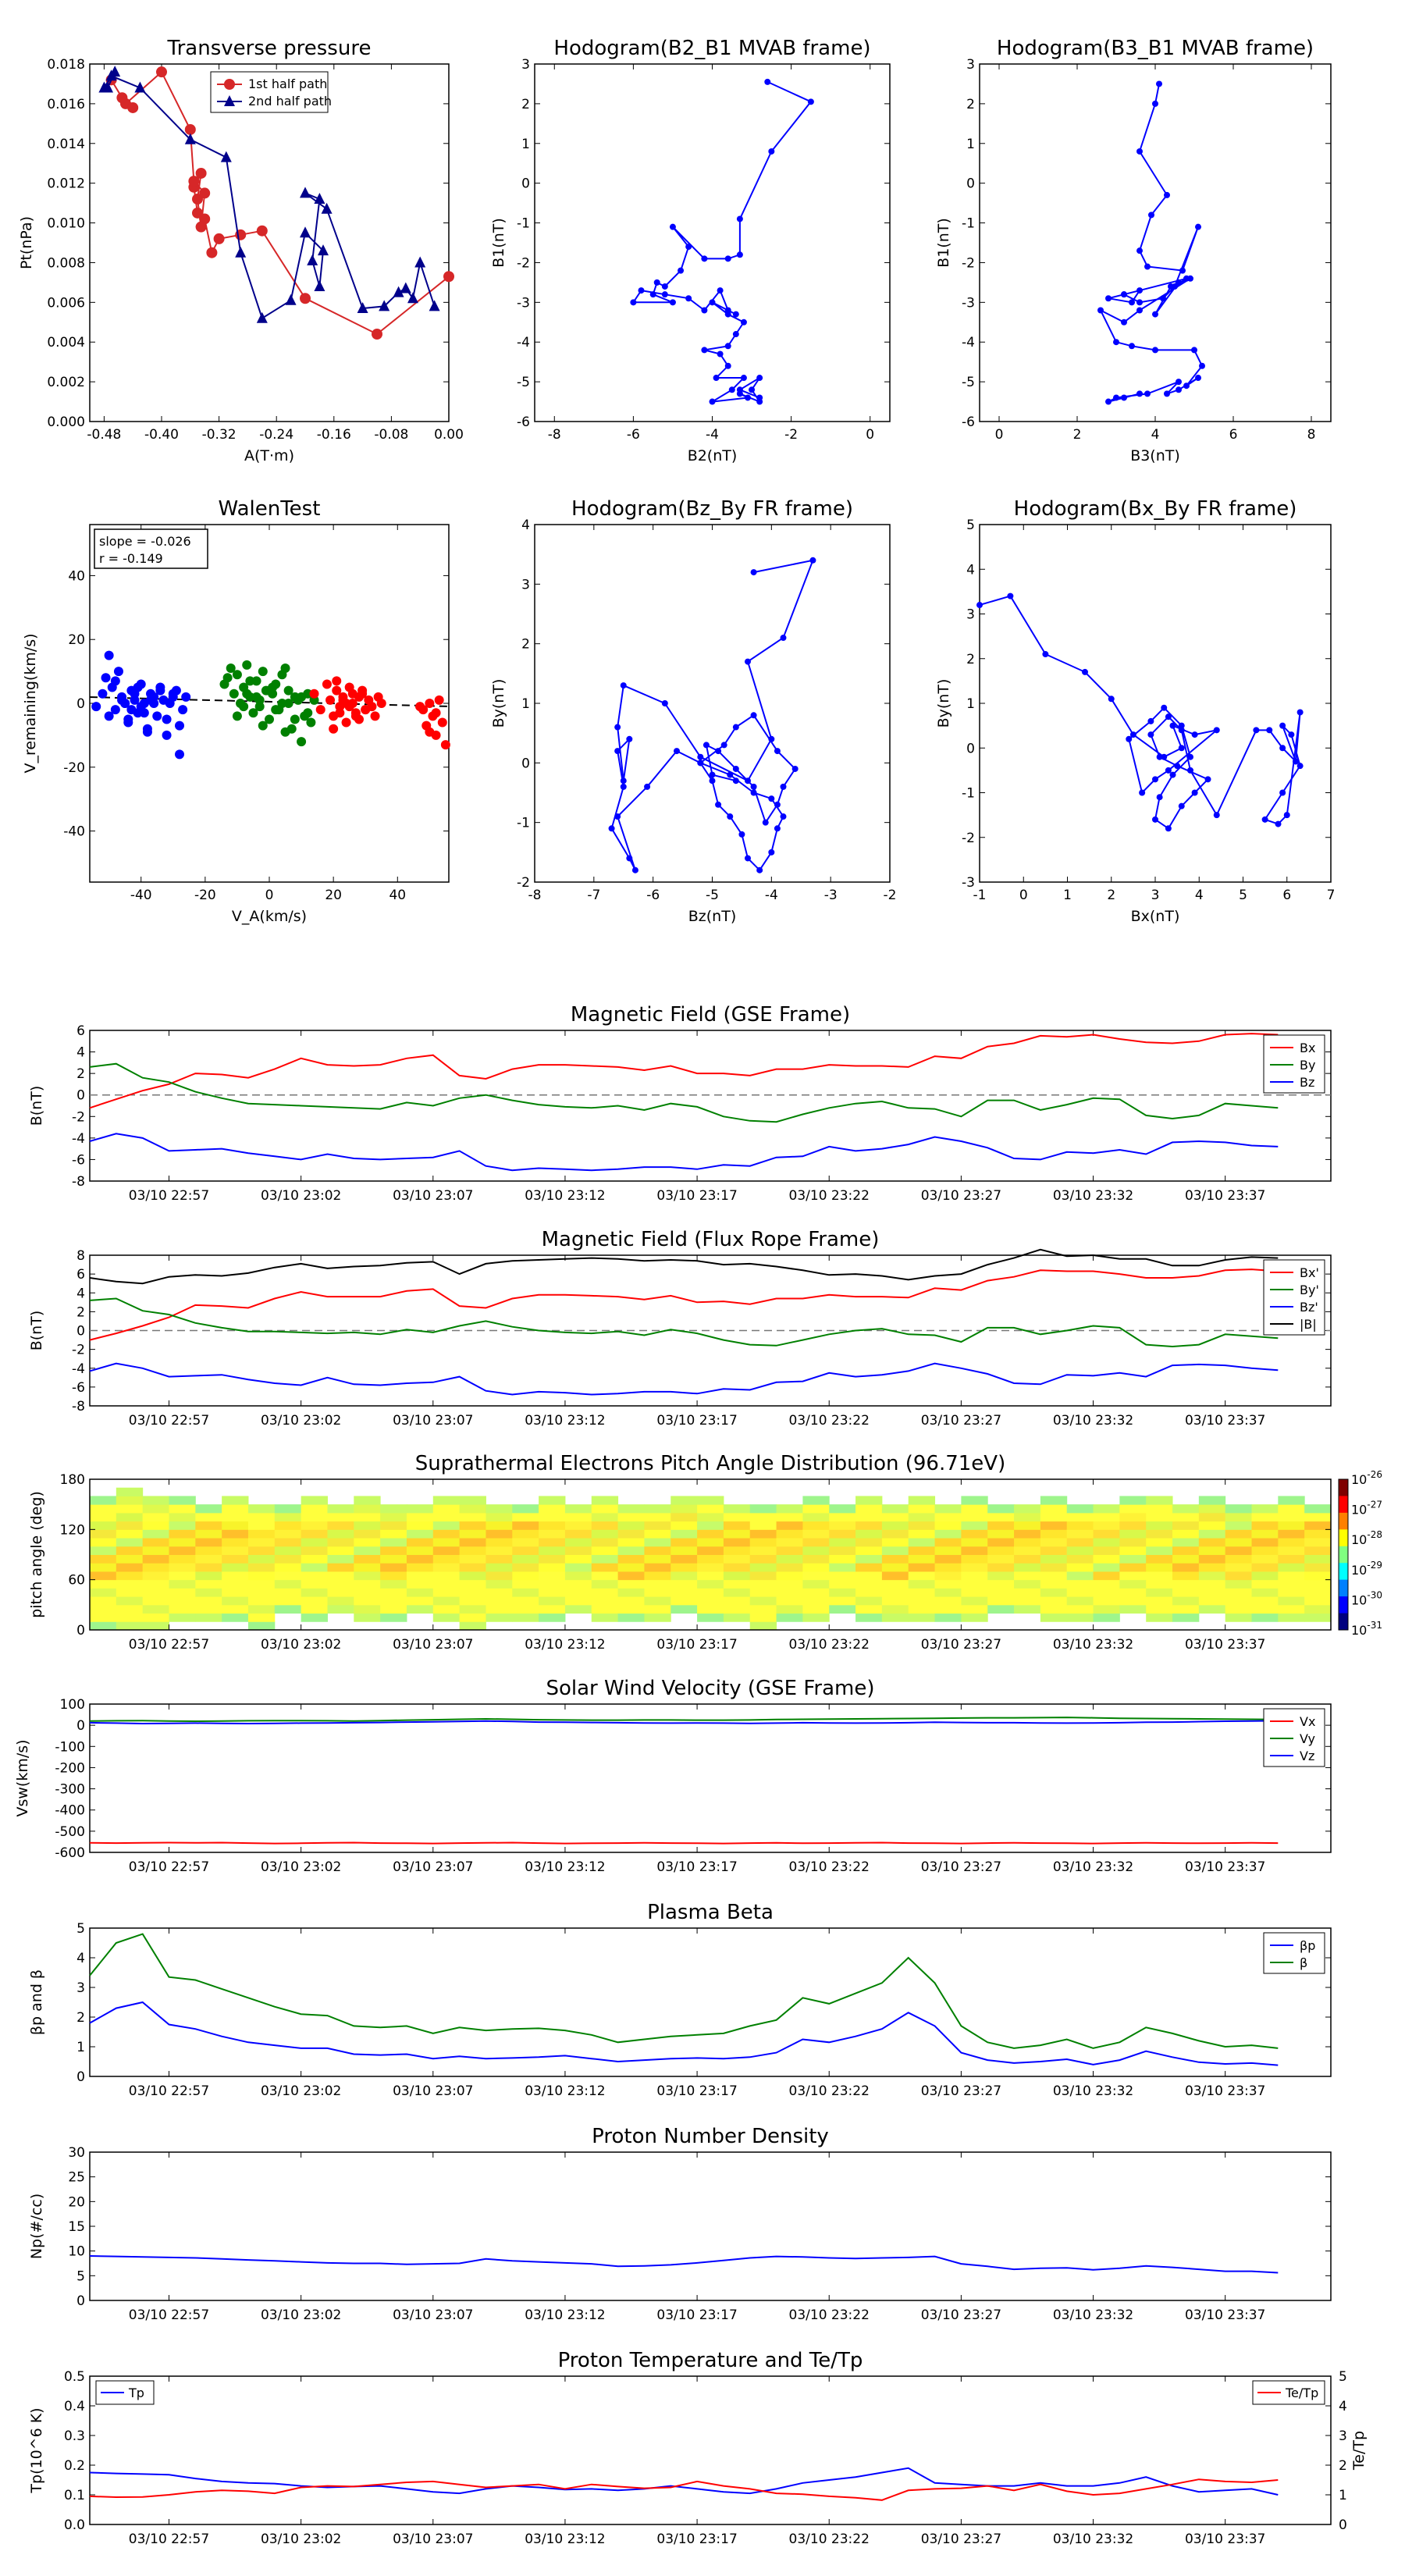 This screenshot has height=2576, width=1405. What do you see at coordinates (72, 1480) in the screenshot?
I see `y-tick-label: 180` at bounding box center [72, 1480].